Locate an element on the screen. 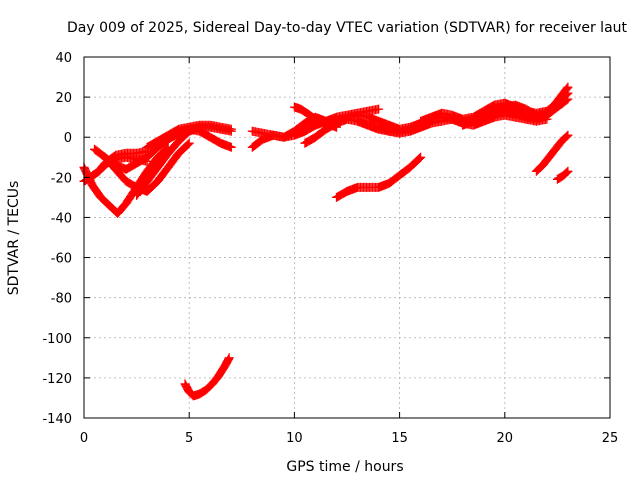 This screenshot has height=480, width=640. y-tick-label: -100 is located at coordinates (57, 339).